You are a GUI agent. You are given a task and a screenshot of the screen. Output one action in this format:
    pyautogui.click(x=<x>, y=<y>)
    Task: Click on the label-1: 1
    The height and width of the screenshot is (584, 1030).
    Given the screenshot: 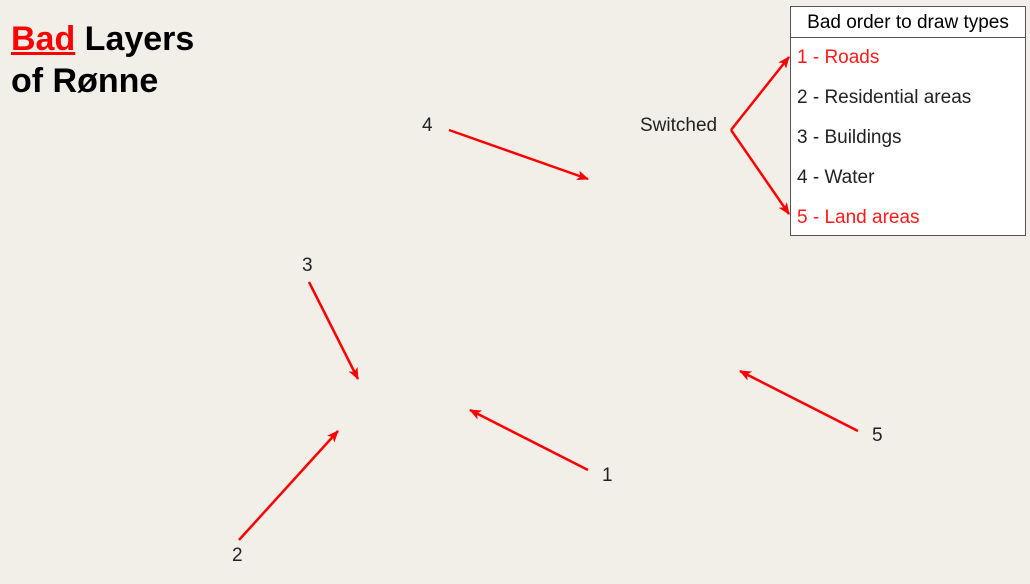 What is the action you would take?
    pyautogui.click(x=607, y=475)
    